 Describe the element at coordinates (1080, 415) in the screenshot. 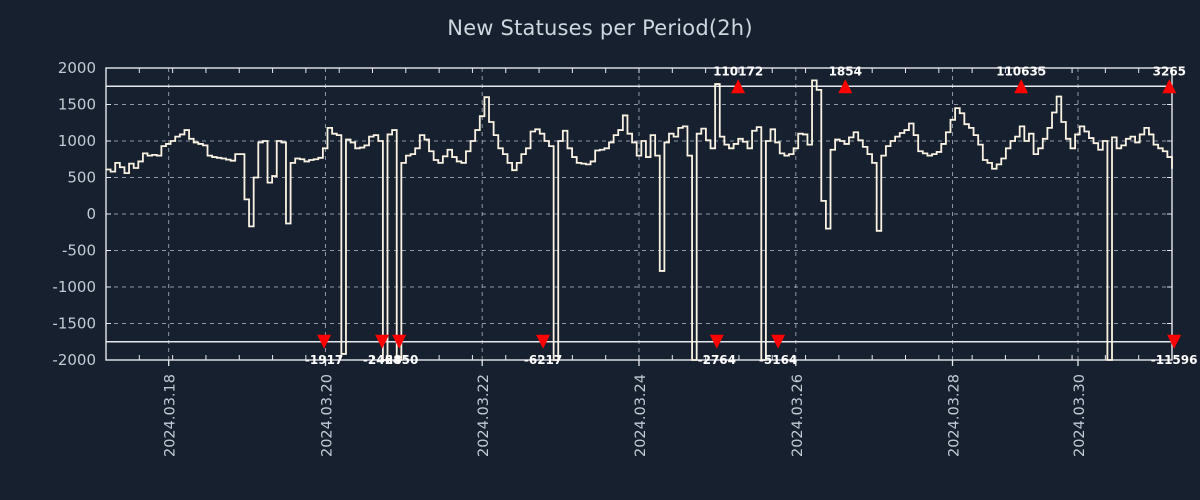

I see `x-tick-label: 2024.03.30` at that location.